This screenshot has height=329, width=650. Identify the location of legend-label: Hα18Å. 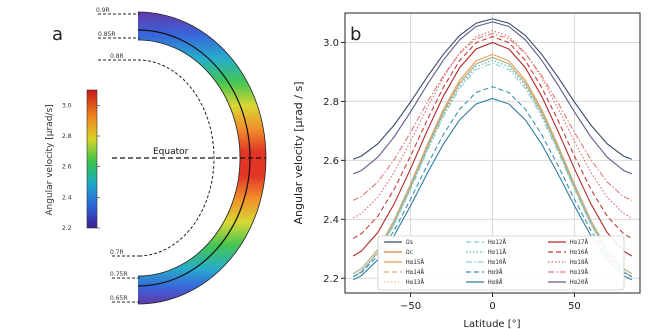
(579, 262).